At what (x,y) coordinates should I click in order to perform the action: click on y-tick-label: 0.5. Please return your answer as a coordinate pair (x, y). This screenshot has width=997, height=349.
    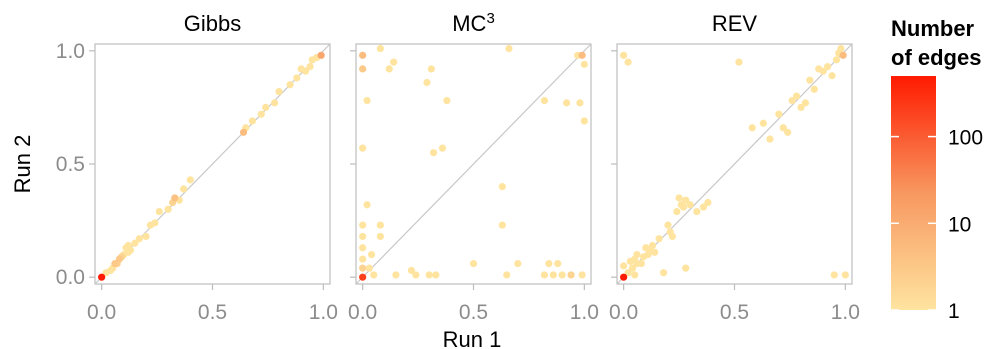
    Looking at the image, I should click on (70, 164).